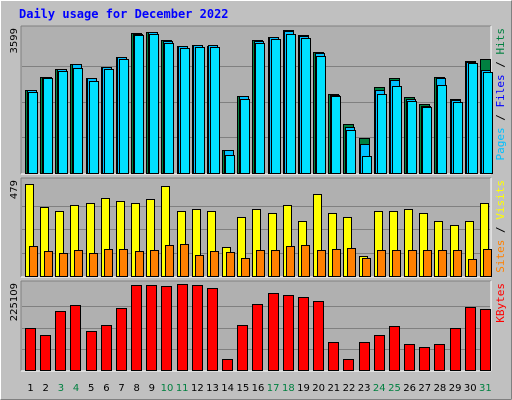 The height and width of the screenshot is (400, 512). I want to click on x-tick-day-29: 29, so click(455, 388).